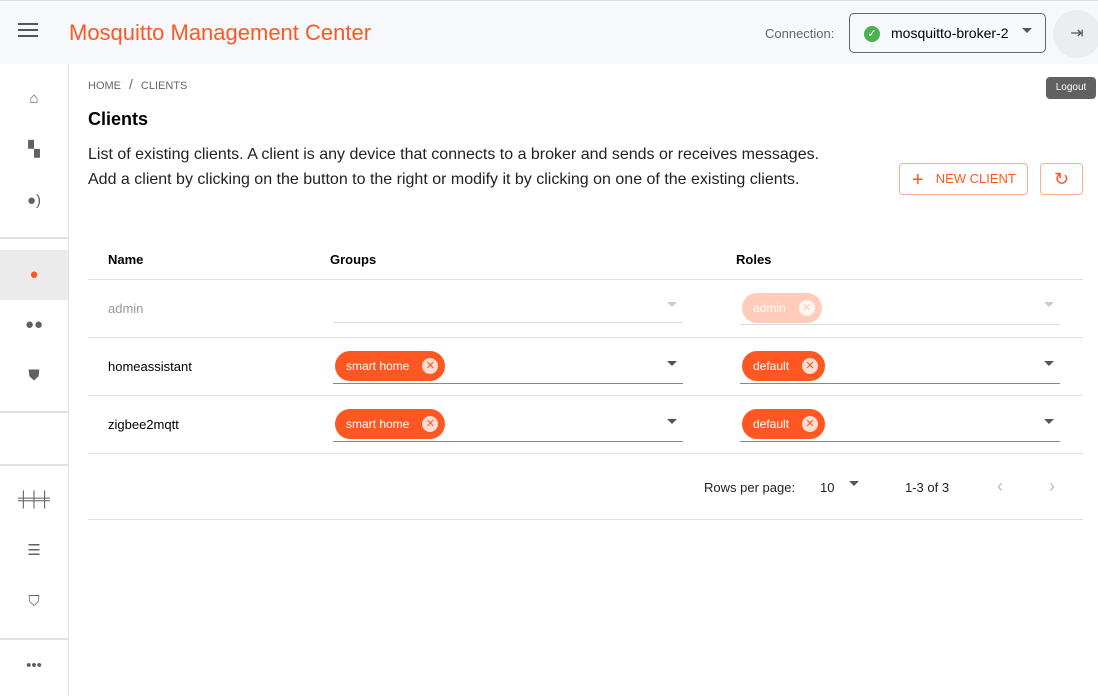 The image size is (1098, 696). What do you see at coordinates (143, 424) in the screenshot?
I see `client-name: zigbee2mqtt` at bounding box center [143, 424].